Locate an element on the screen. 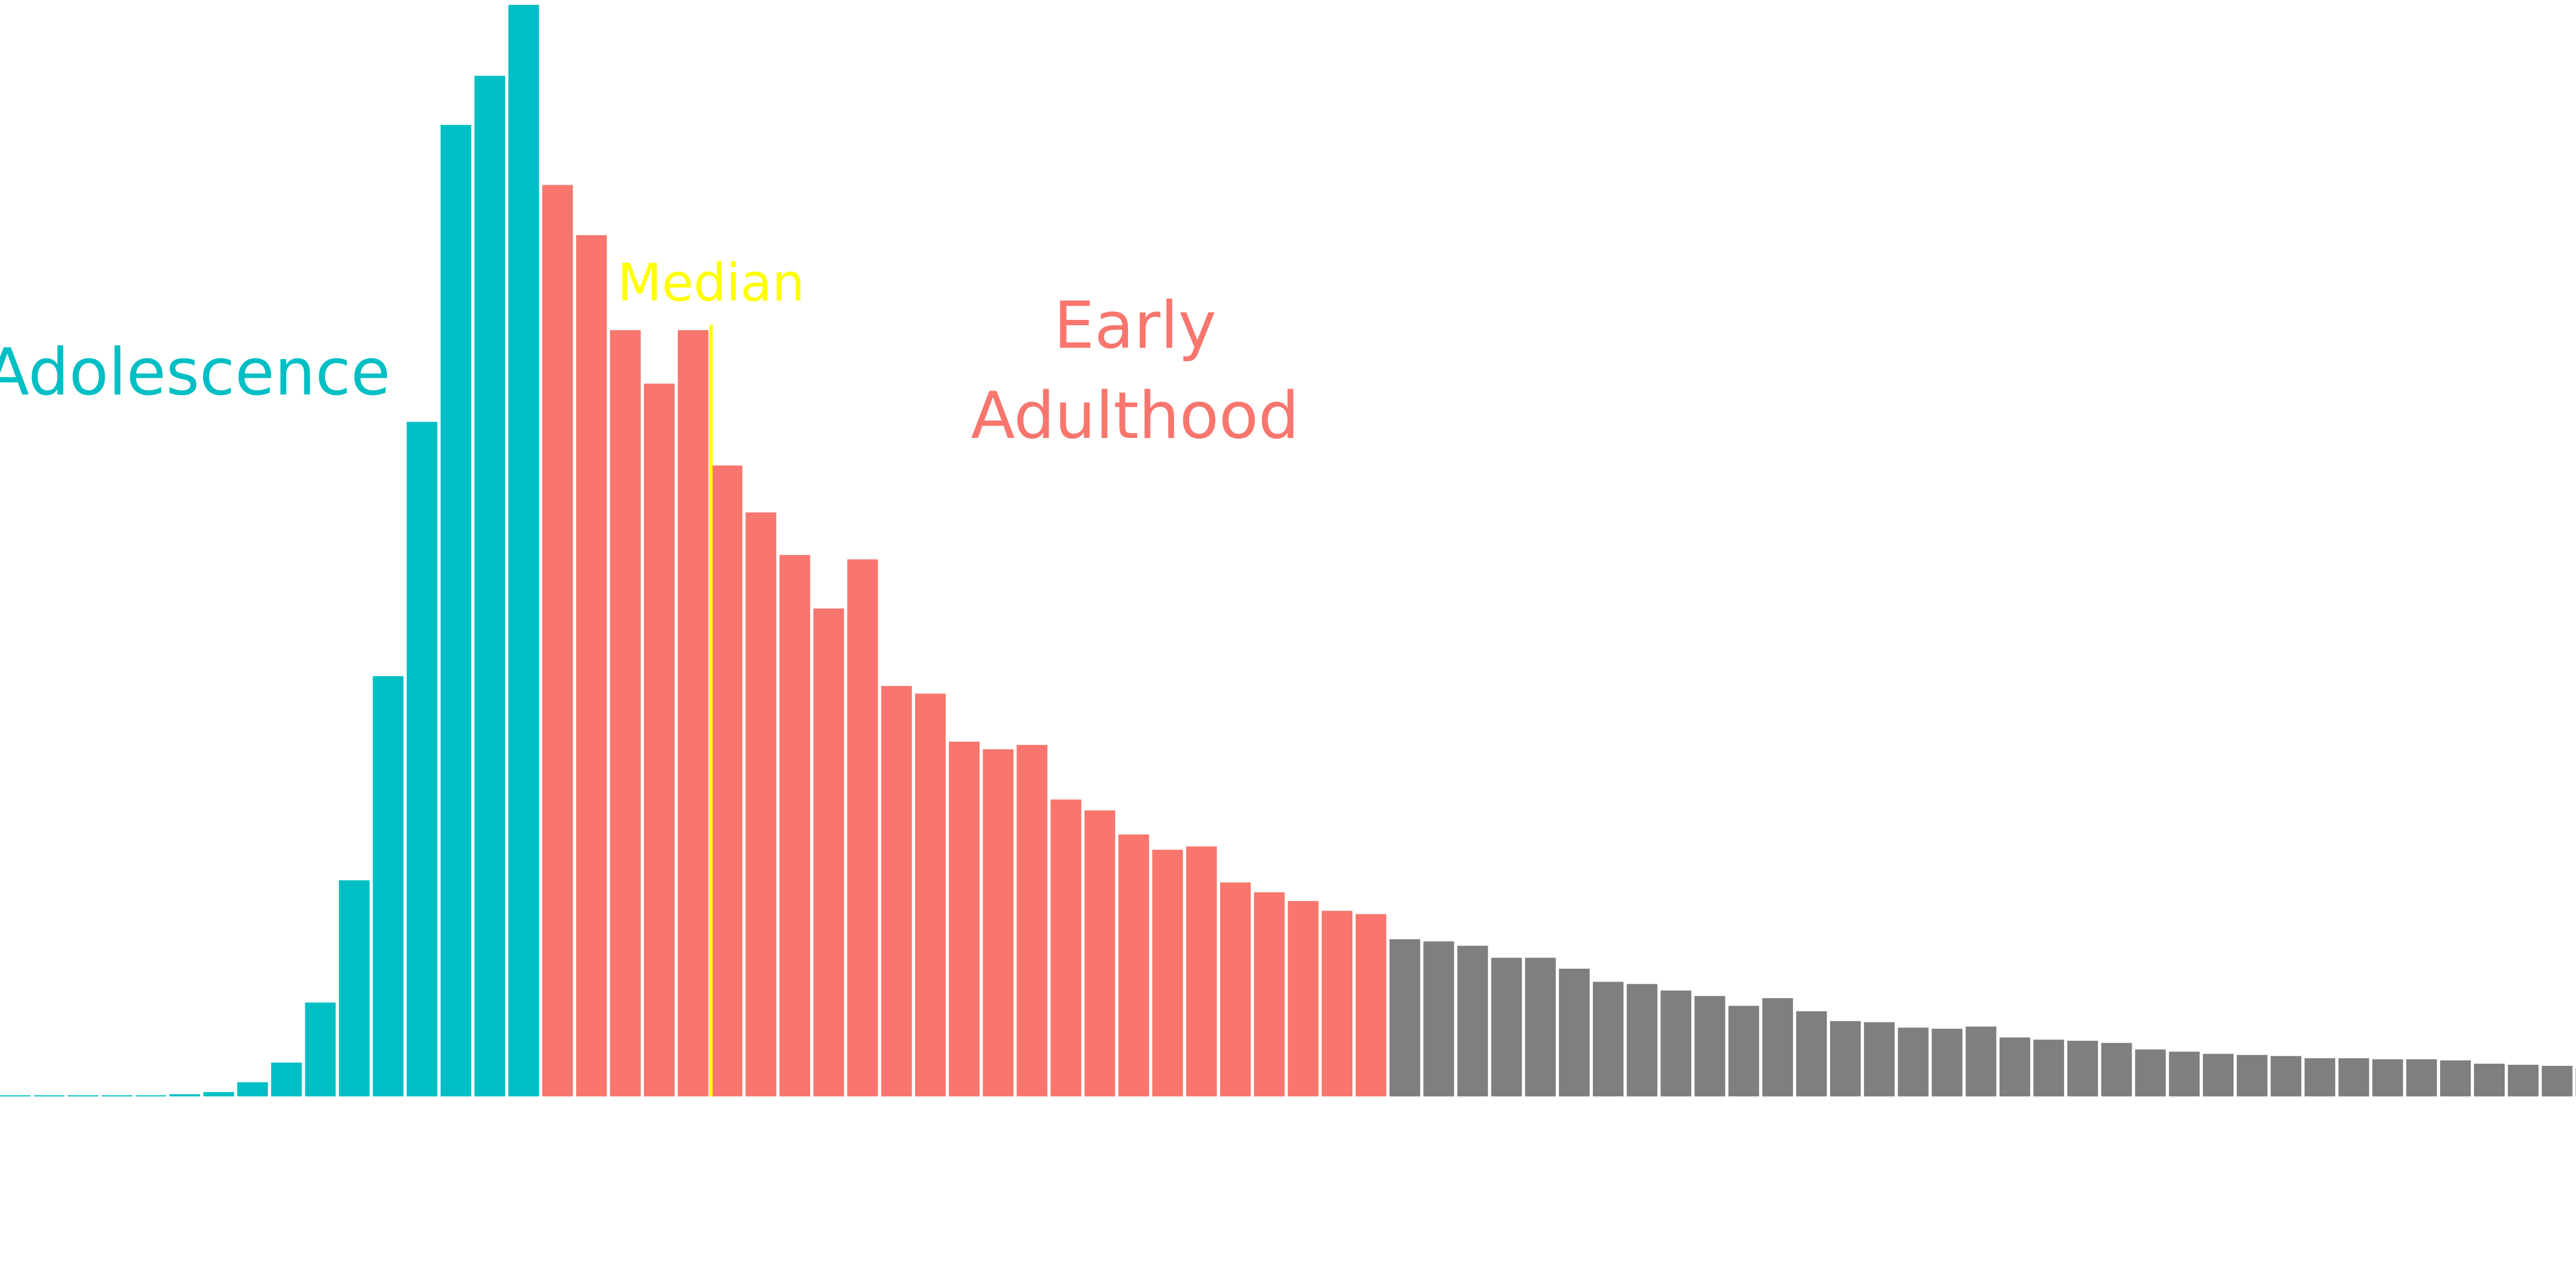 This screenshot has height=1288, width=2576. segment-label-0: Adolescence is located at coordinates (195, 372).